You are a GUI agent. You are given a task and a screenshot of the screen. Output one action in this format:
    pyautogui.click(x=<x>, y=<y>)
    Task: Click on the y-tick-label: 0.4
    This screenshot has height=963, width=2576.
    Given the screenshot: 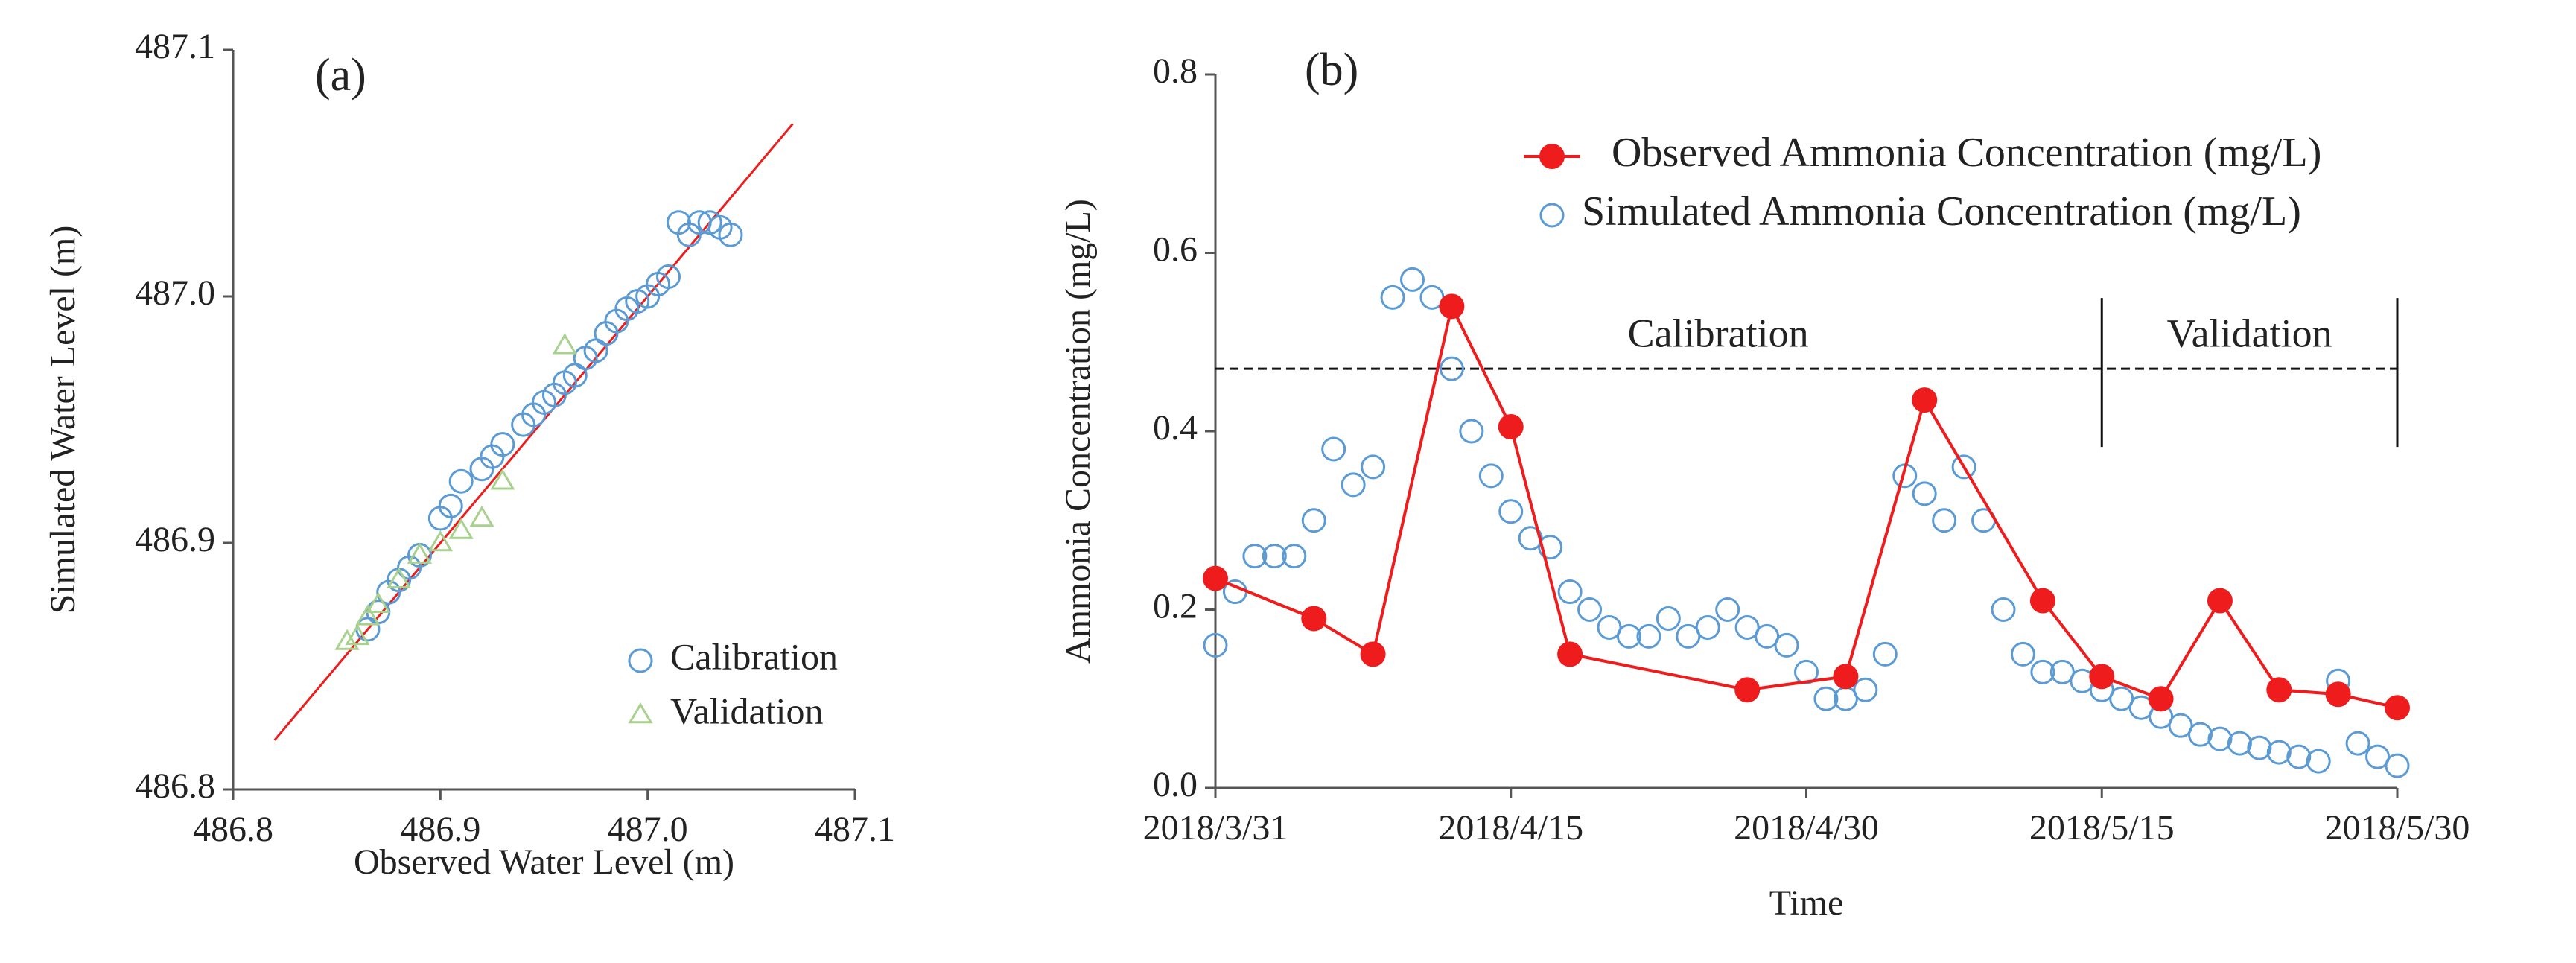 What is the action you would take?
    pyautogui.click(x=1175, y=428)
    